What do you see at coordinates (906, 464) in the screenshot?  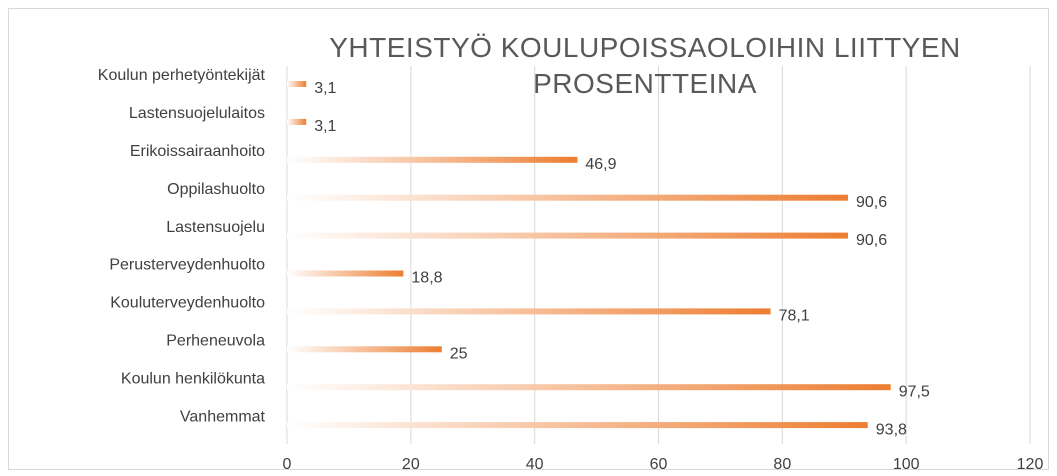 I see `x-tick-label: 100` at bounding box center [906, 464].